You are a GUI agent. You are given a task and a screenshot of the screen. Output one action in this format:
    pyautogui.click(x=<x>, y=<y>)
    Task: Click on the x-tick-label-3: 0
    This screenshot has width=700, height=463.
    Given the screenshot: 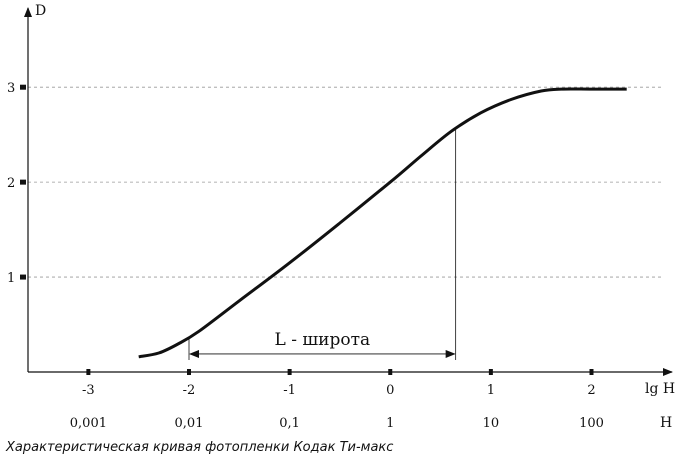 What is the action you would take?
    pyautogui.click(x=390, y=390)
    